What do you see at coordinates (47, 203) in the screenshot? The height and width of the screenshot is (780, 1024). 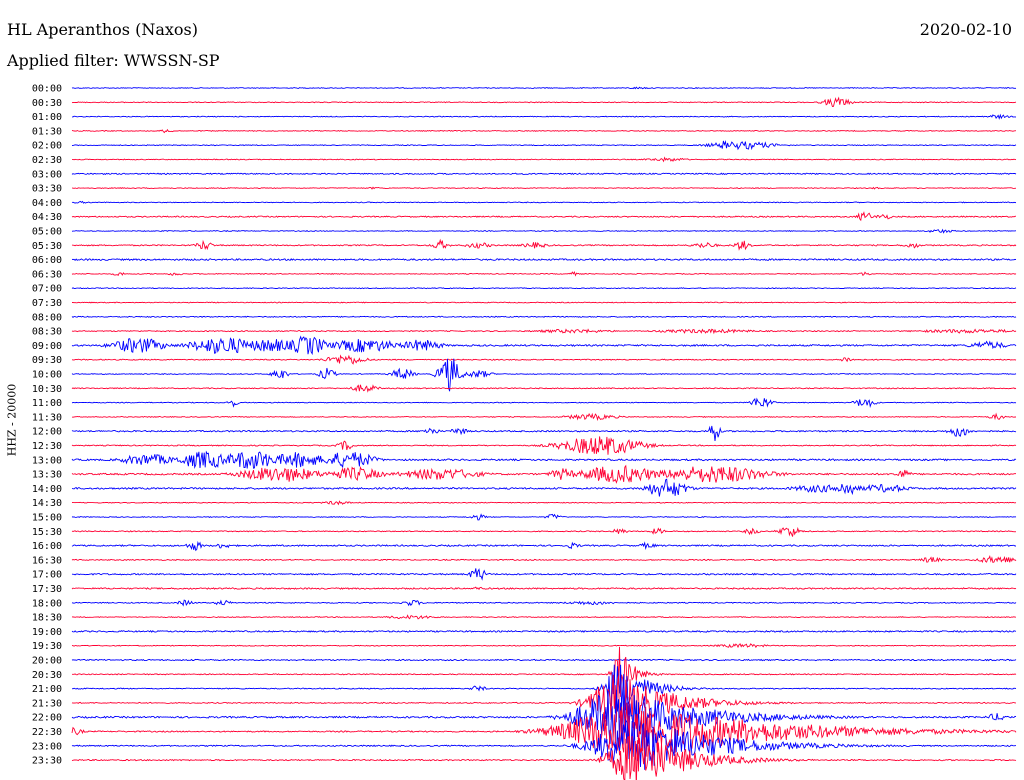 I see `time-label: 04:00` at bounding box center [47, 203].